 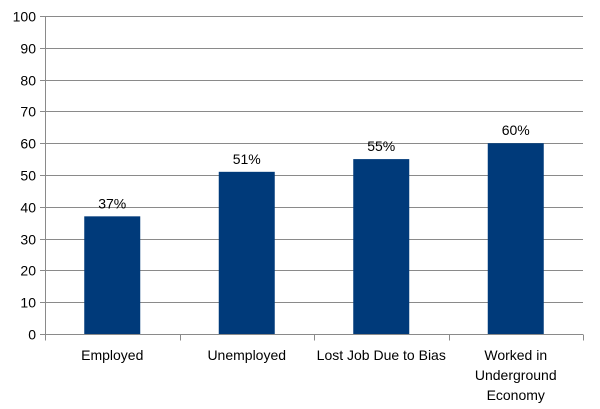 I want to click on y-tick-label: 20, so click(x=28, y=271).